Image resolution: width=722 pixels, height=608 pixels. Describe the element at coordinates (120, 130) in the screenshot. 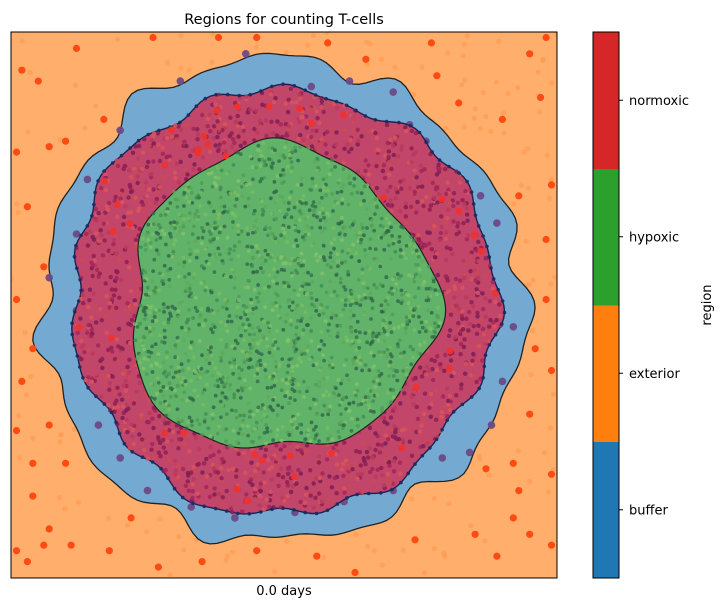

I see `buffer-tcell` at that location.